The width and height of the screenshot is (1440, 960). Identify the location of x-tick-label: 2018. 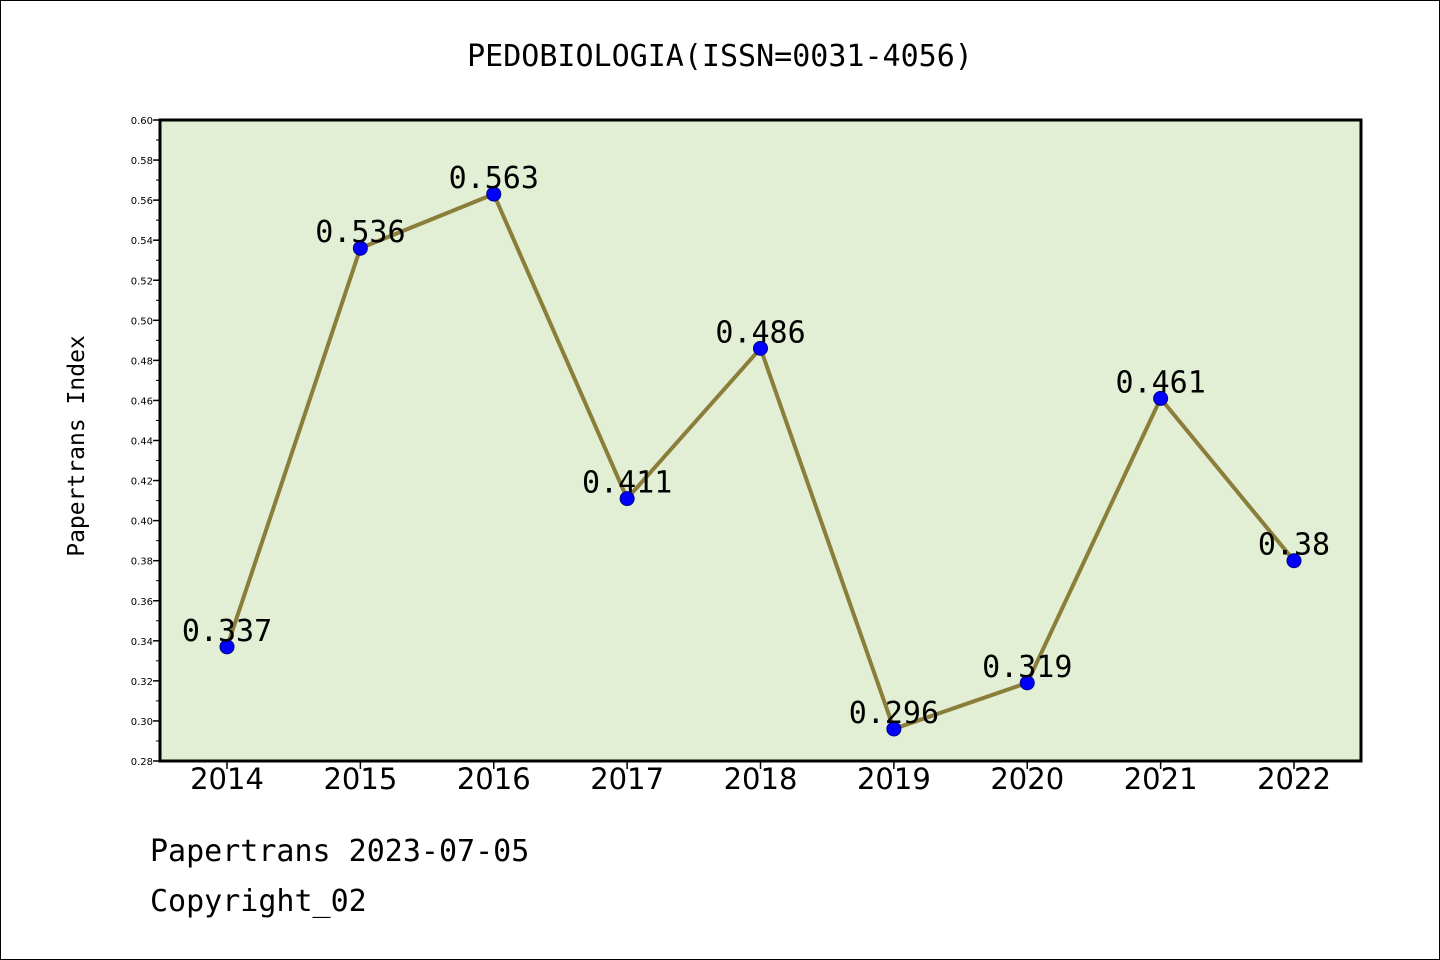
(761, 779).